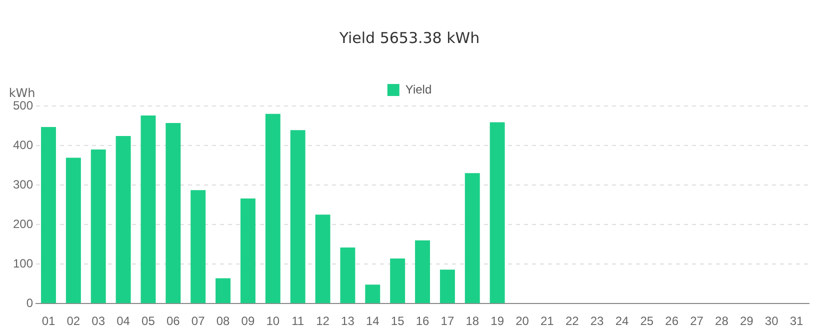 The height and width of the screenshot is (332, 829). I want to click on x-tick-label: 14, so click(373, 321).